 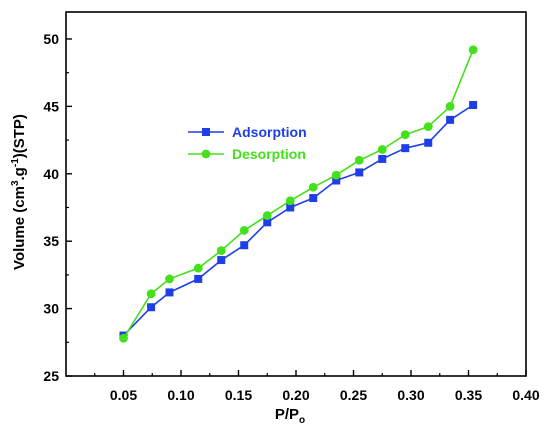 What do you see at coordinates (206, 132) in the screenshot?
I see `legend-adsorption-marker` at bounding box center [206, 132].